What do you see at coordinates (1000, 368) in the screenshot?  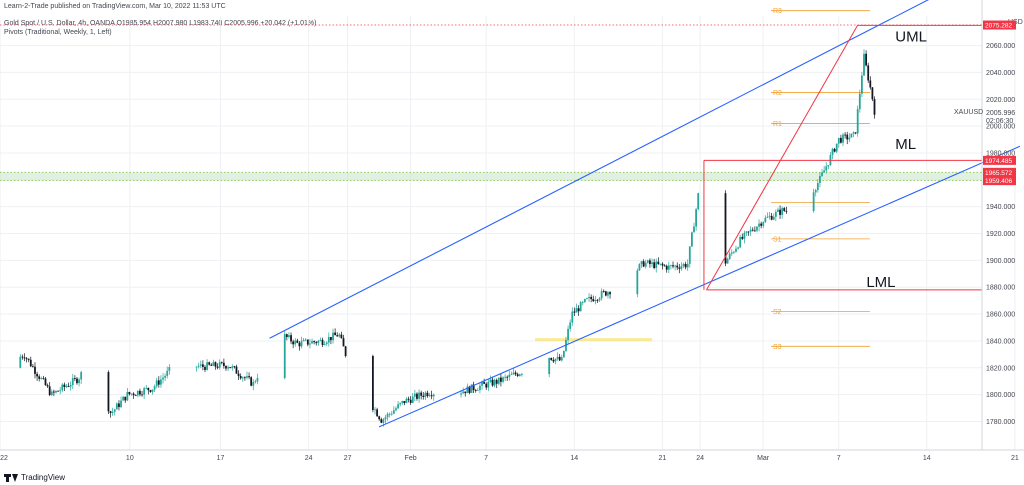 I see `y-tick-label: 1820.000` at bounding box center [1000, 368].